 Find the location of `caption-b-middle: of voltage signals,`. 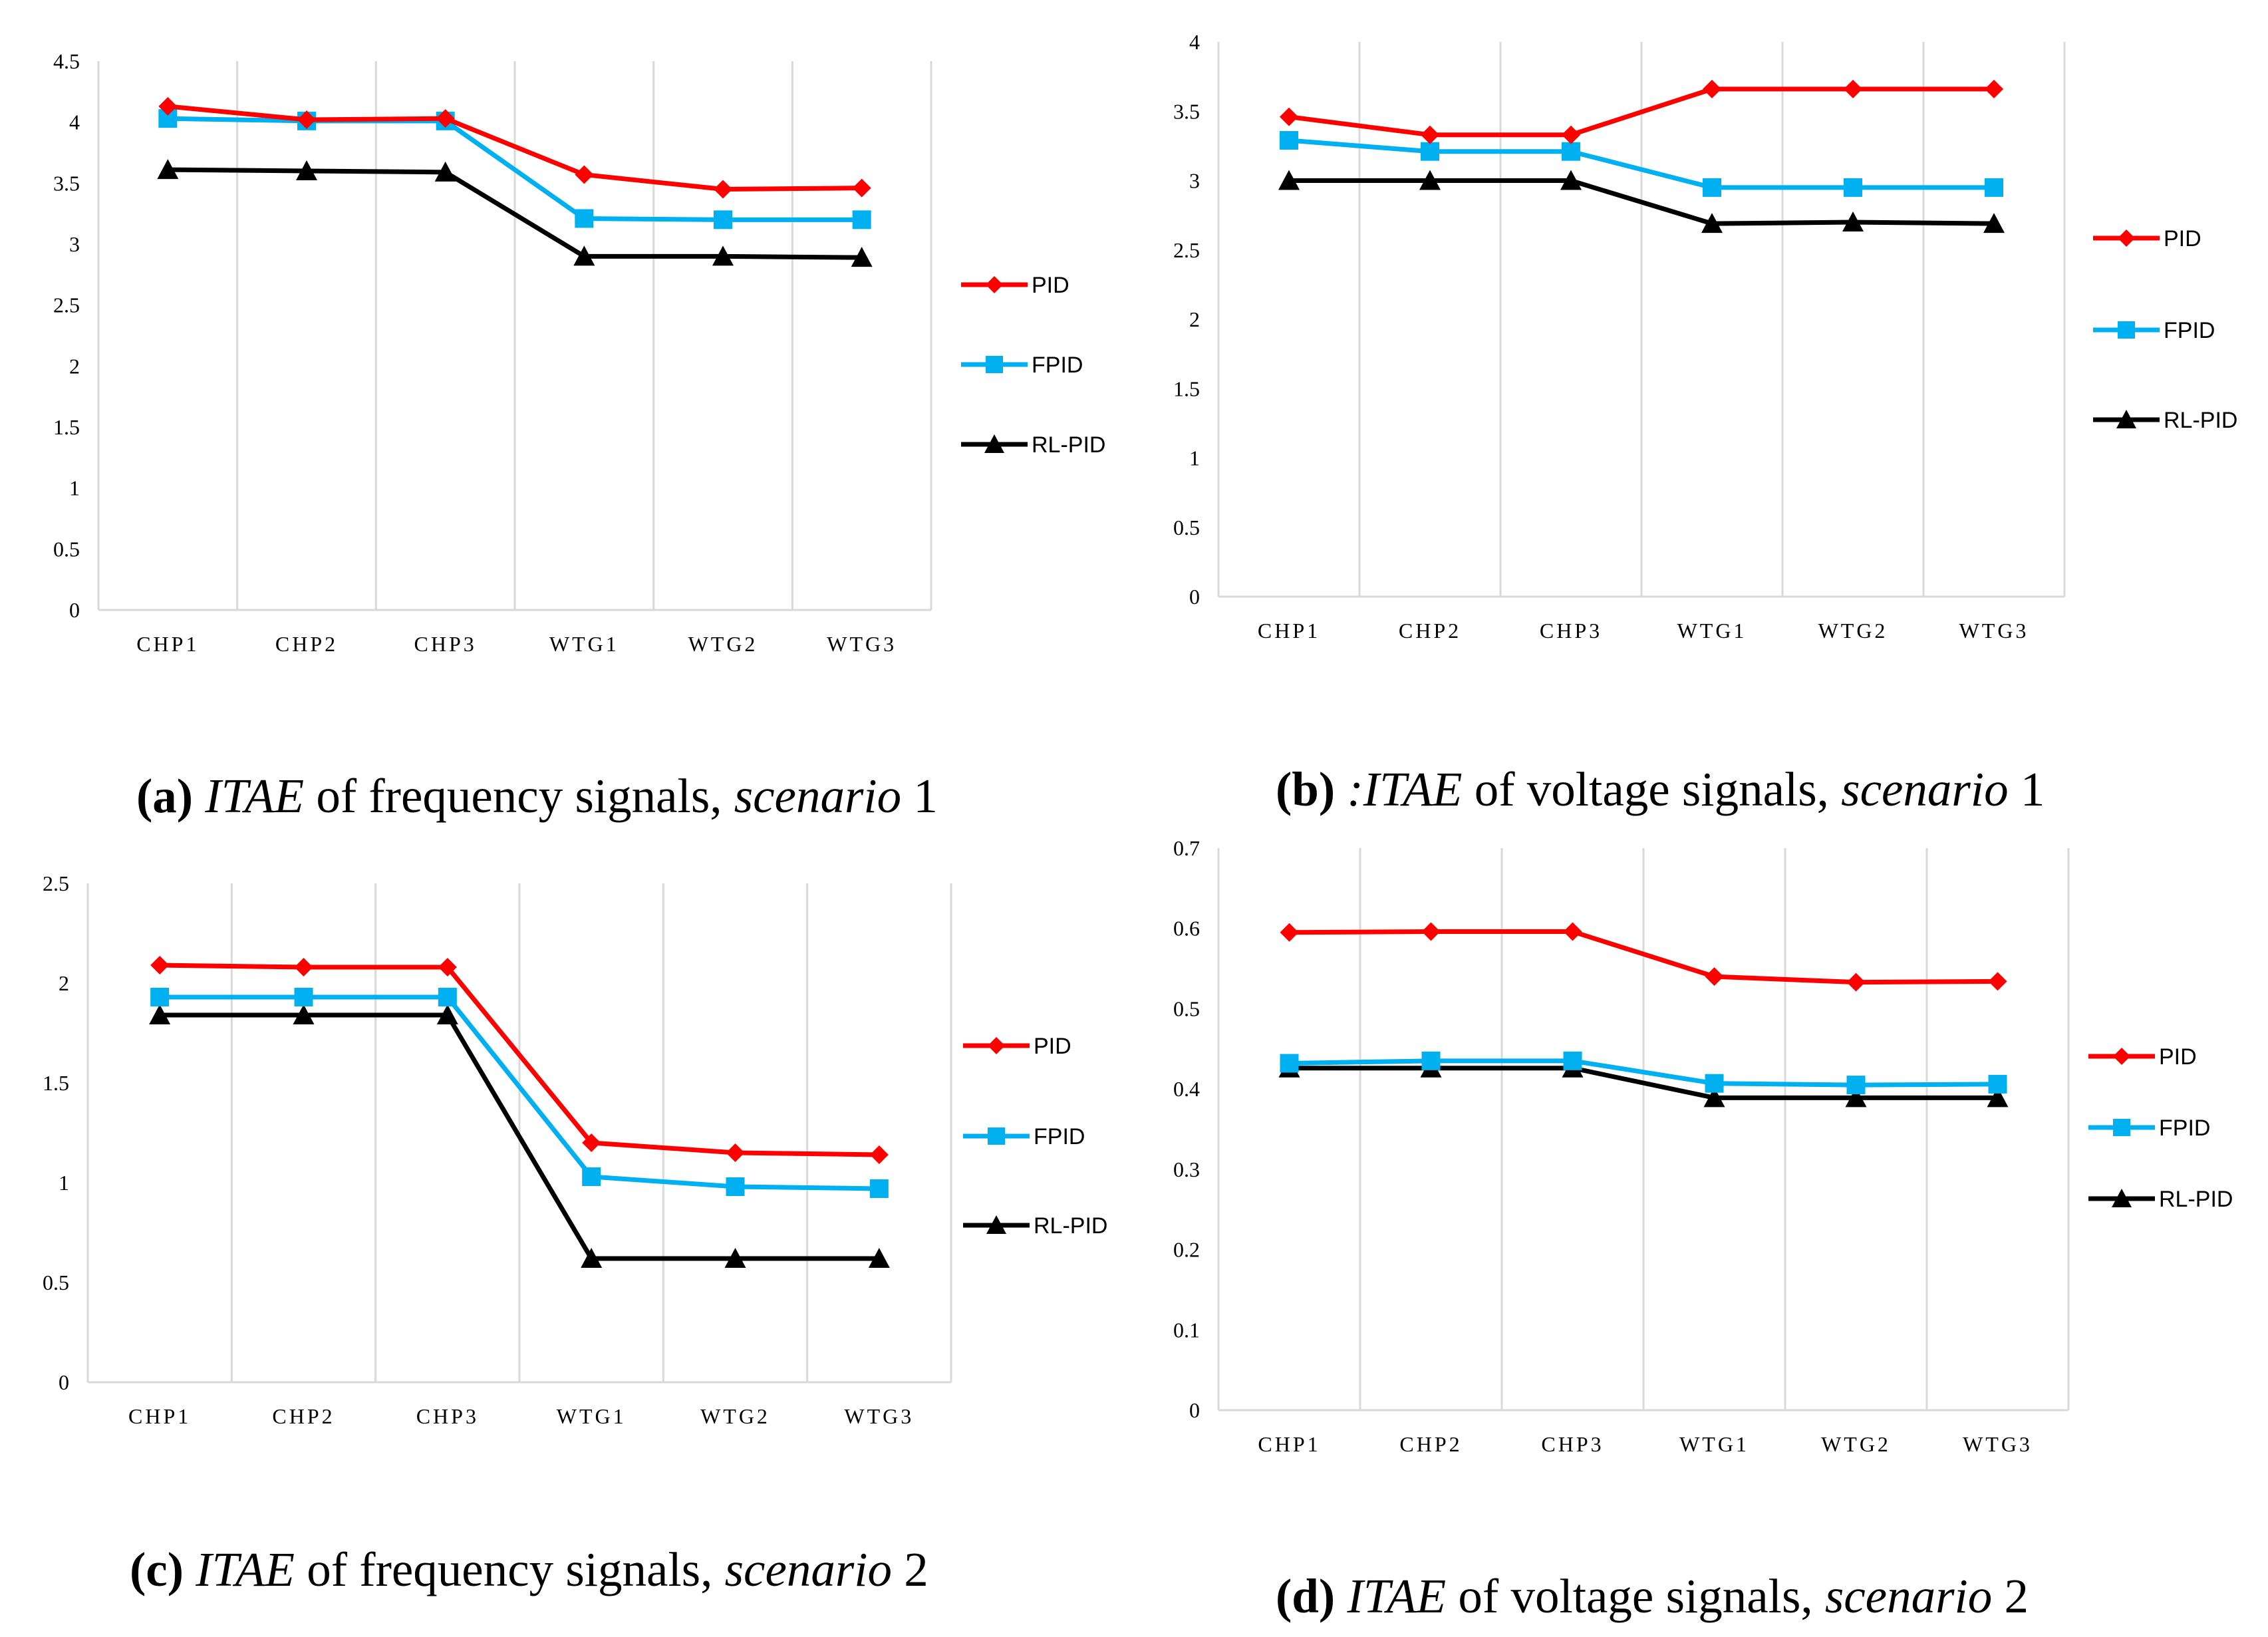

caption-b-middle: of voltage signals, is located at coordinates (1652, 789).